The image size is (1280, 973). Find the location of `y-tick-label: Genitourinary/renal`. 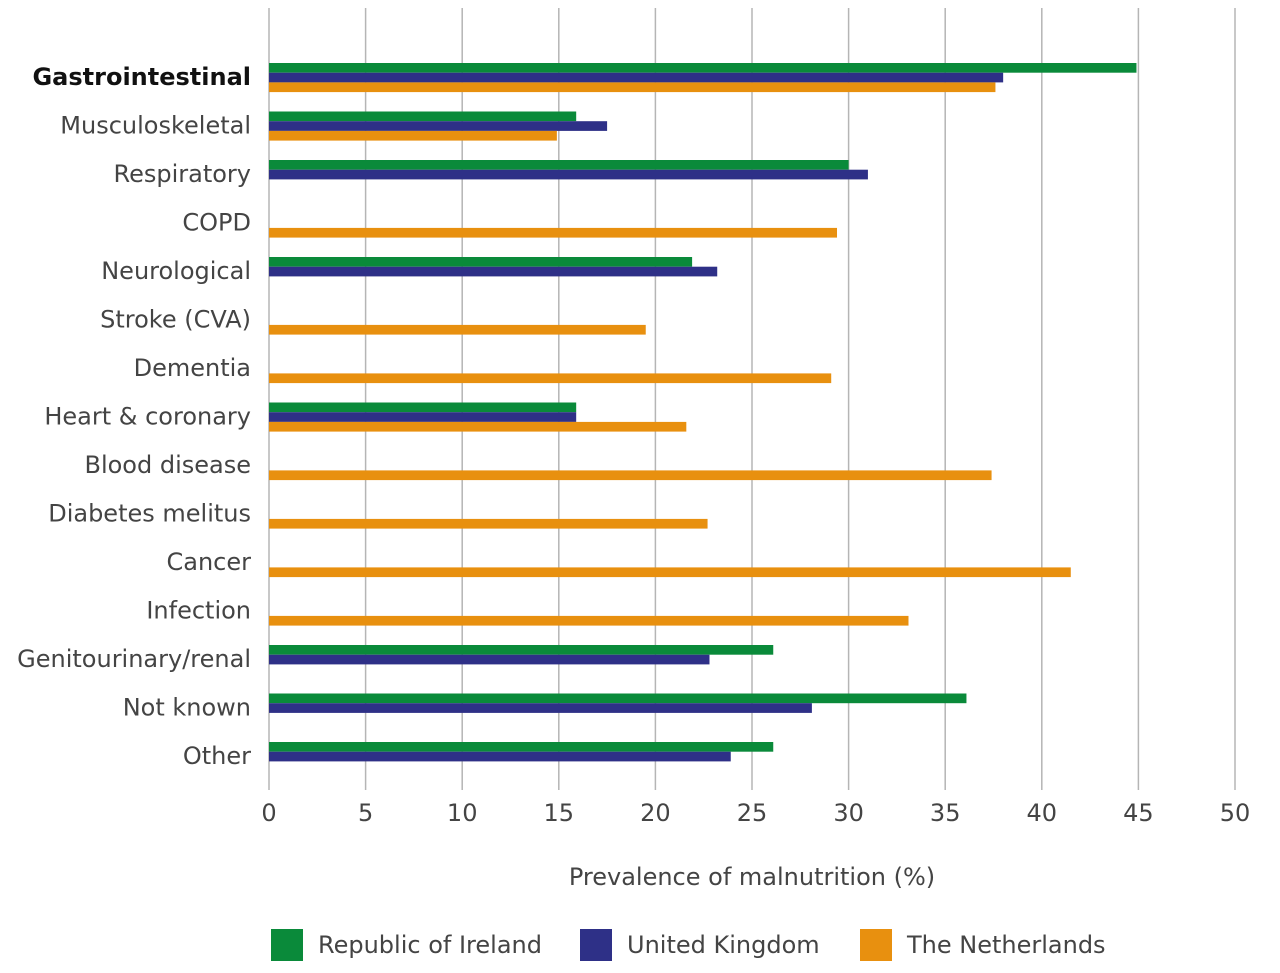

y-tick-label: Genitourinary/renal is located at coordinates (134, 659).